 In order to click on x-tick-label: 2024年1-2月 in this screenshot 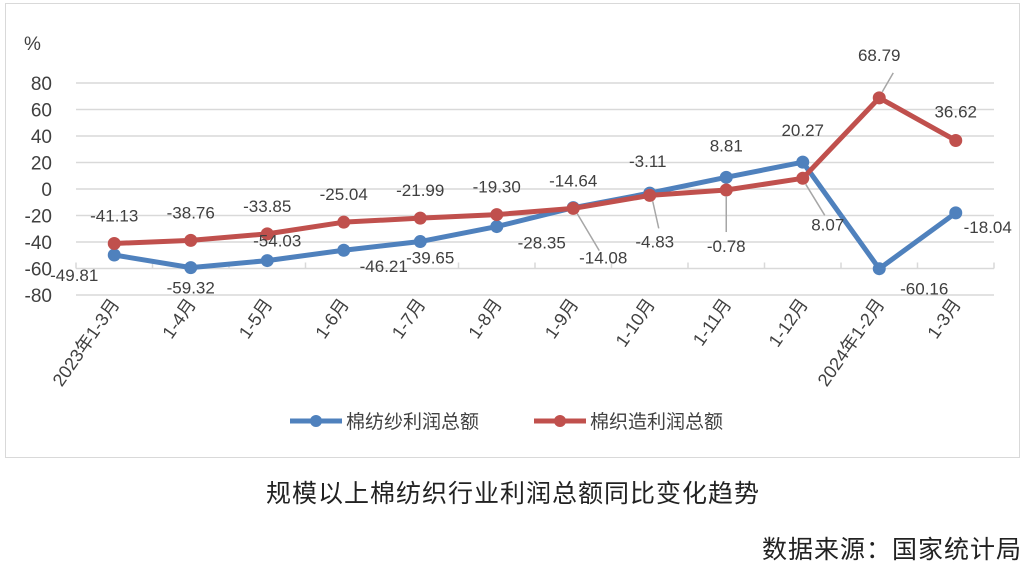, I will do `click(851, 342)`.